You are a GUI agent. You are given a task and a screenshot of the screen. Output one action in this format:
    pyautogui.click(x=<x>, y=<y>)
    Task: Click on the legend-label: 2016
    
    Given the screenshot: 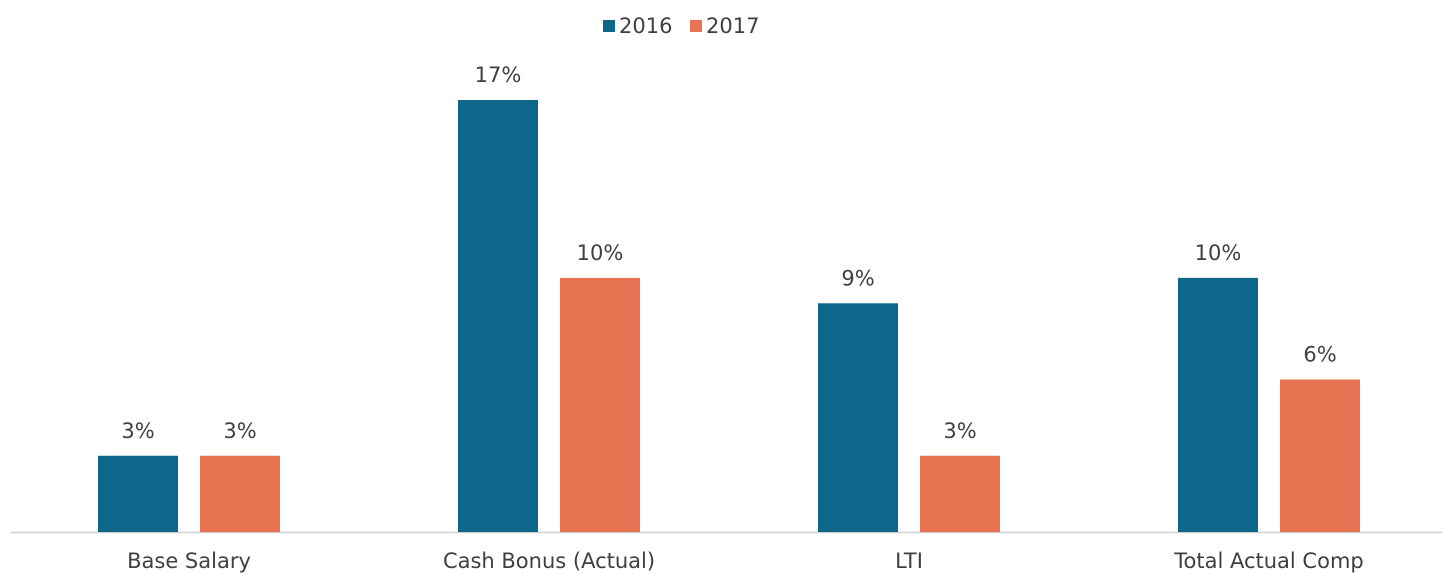 What is the action you would take?
    pyautogui.click(x=645, y=26)
    